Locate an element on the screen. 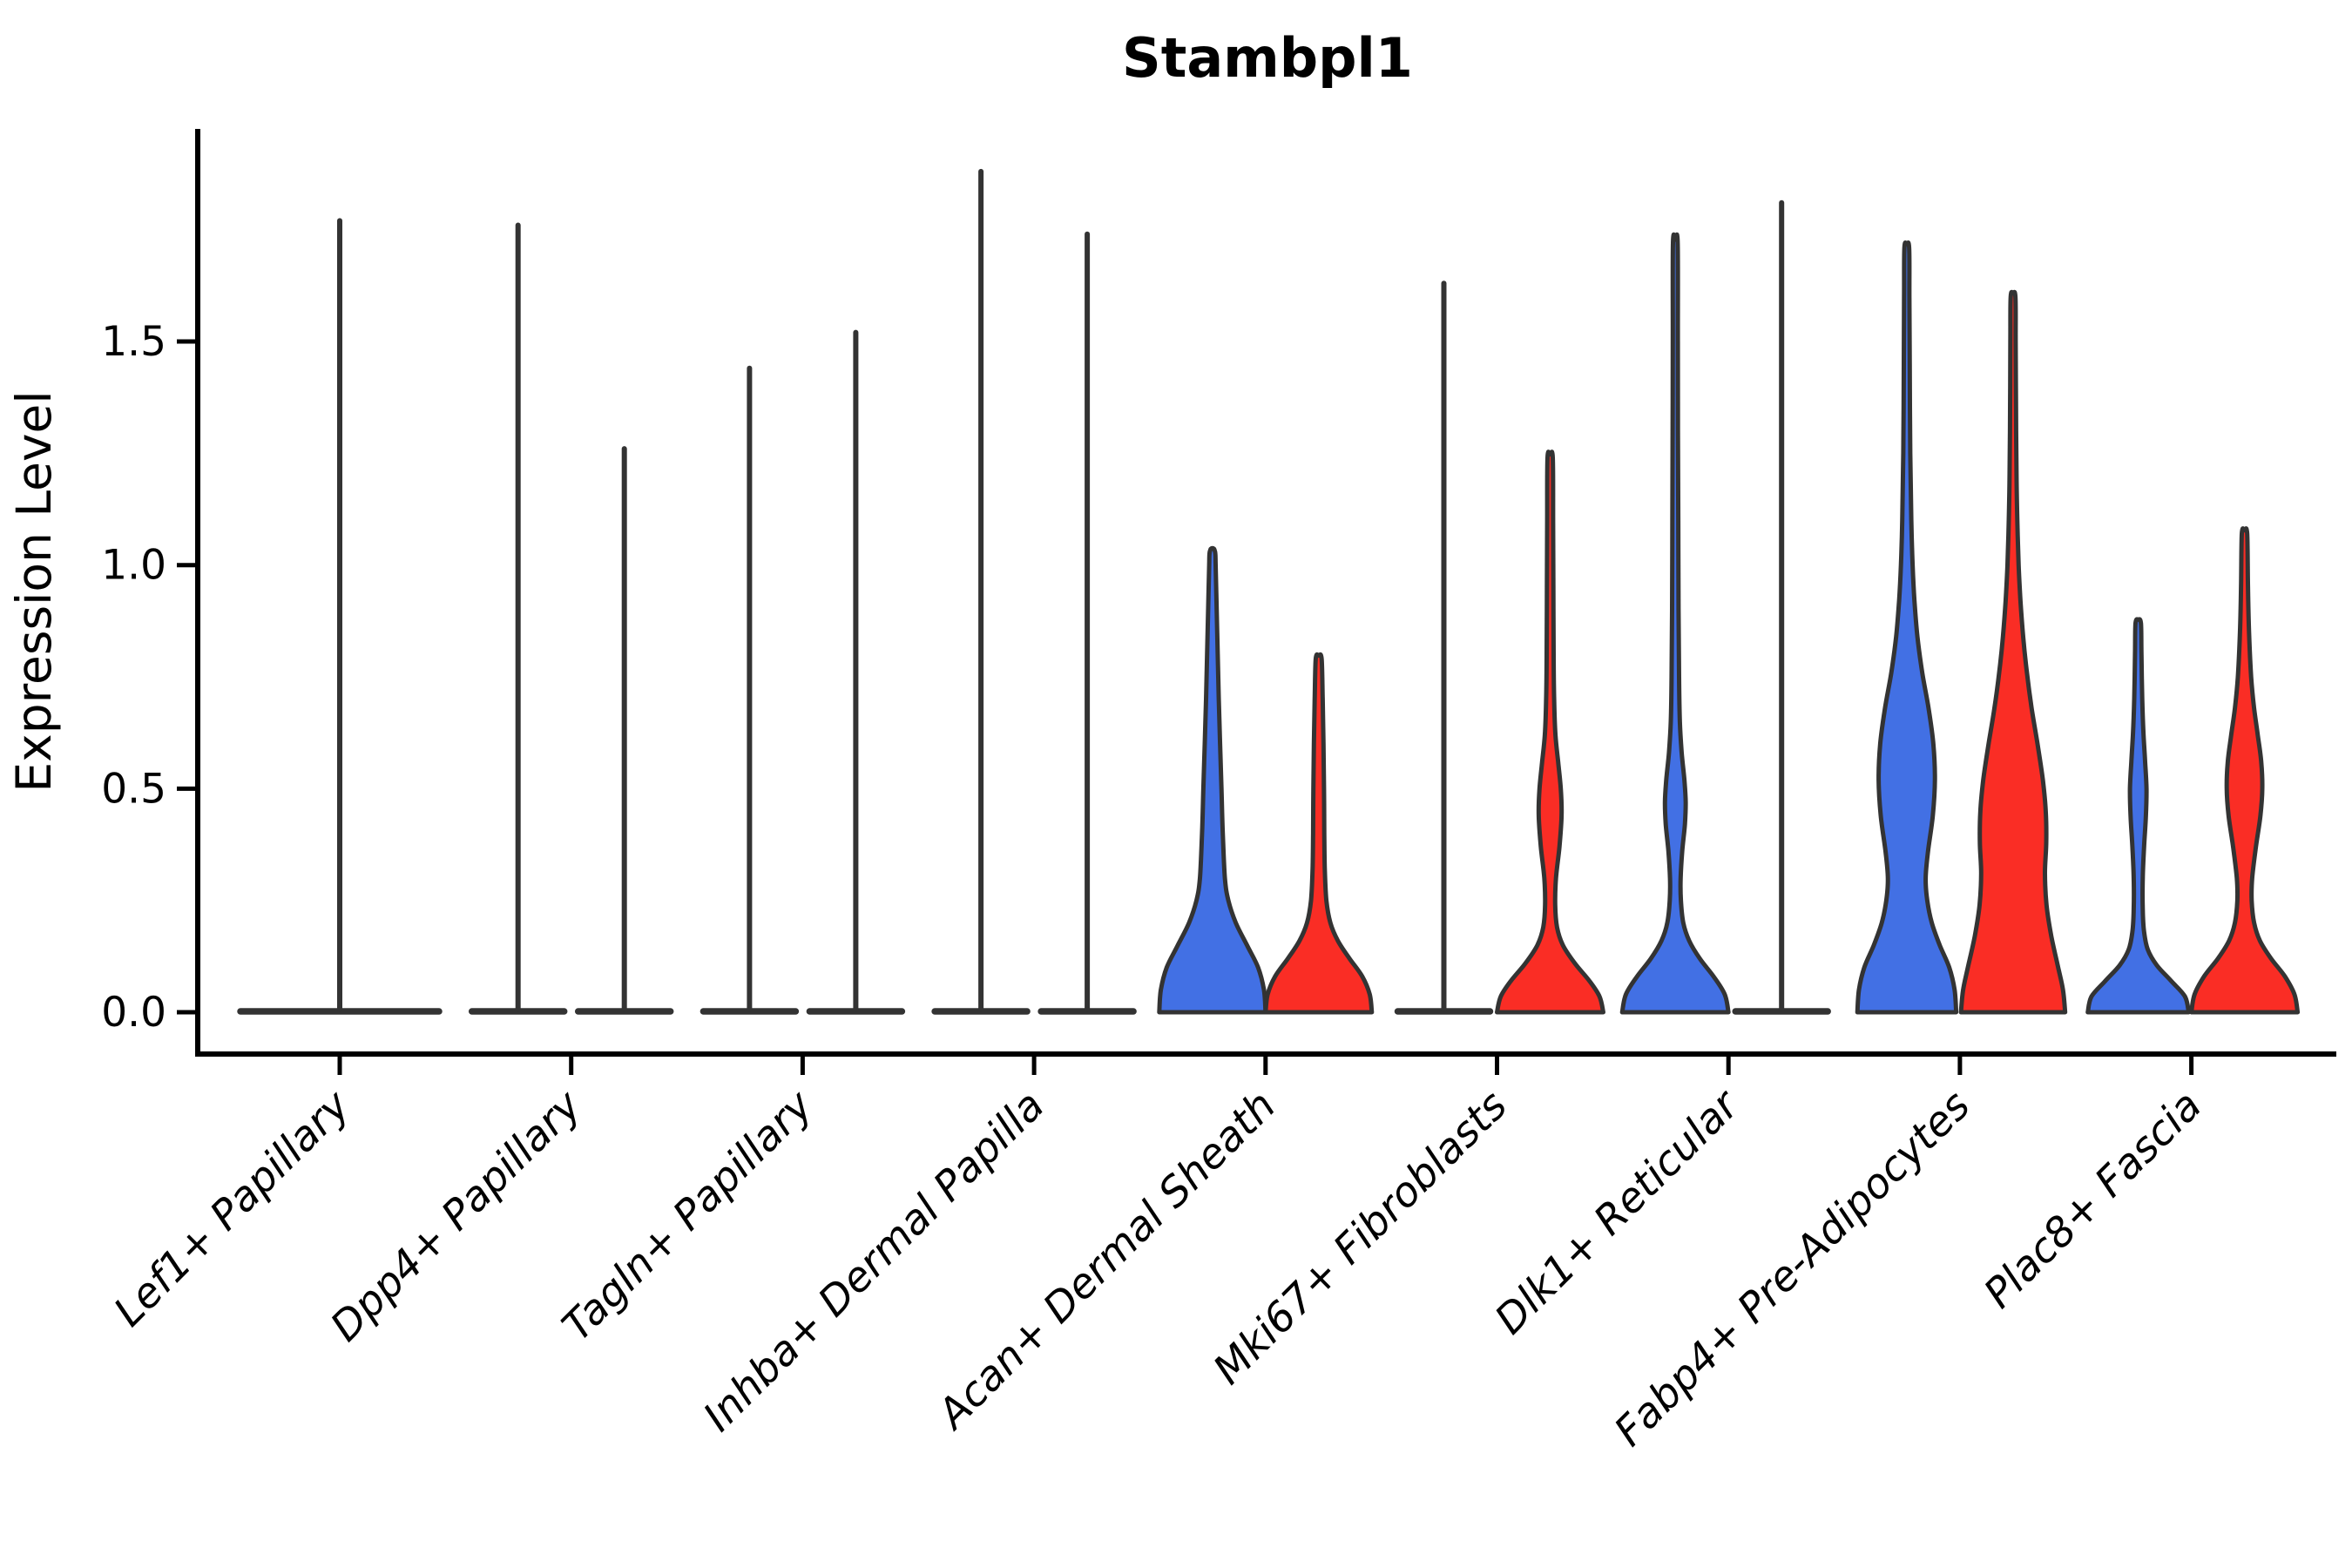 This screenshot has height=1568, width=2352. x-tick-label: Dlk1+ Reticular is located at coordinates (1618, 1212).